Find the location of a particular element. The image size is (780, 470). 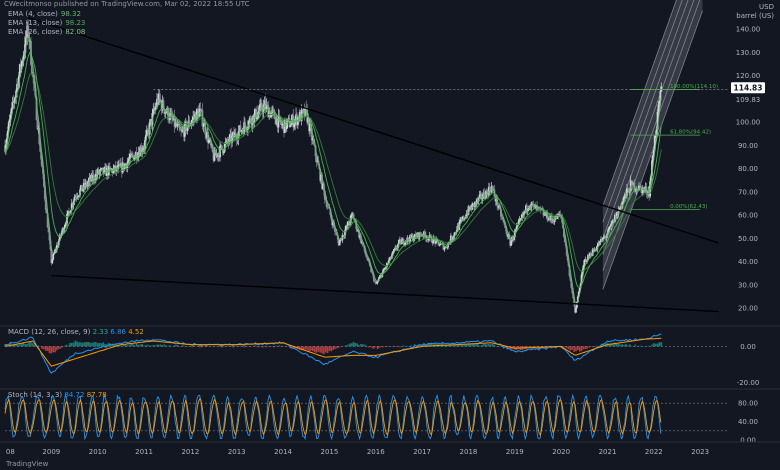

macd-legend-v3: 4.52 is located at coordinates (136, 332).